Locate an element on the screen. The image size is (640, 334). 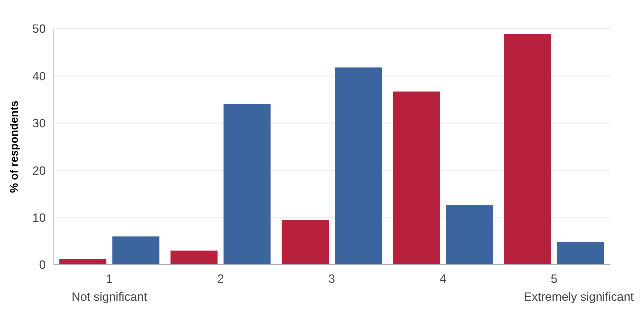
x-tick-label: 2 is located at coordinates (220, 279).